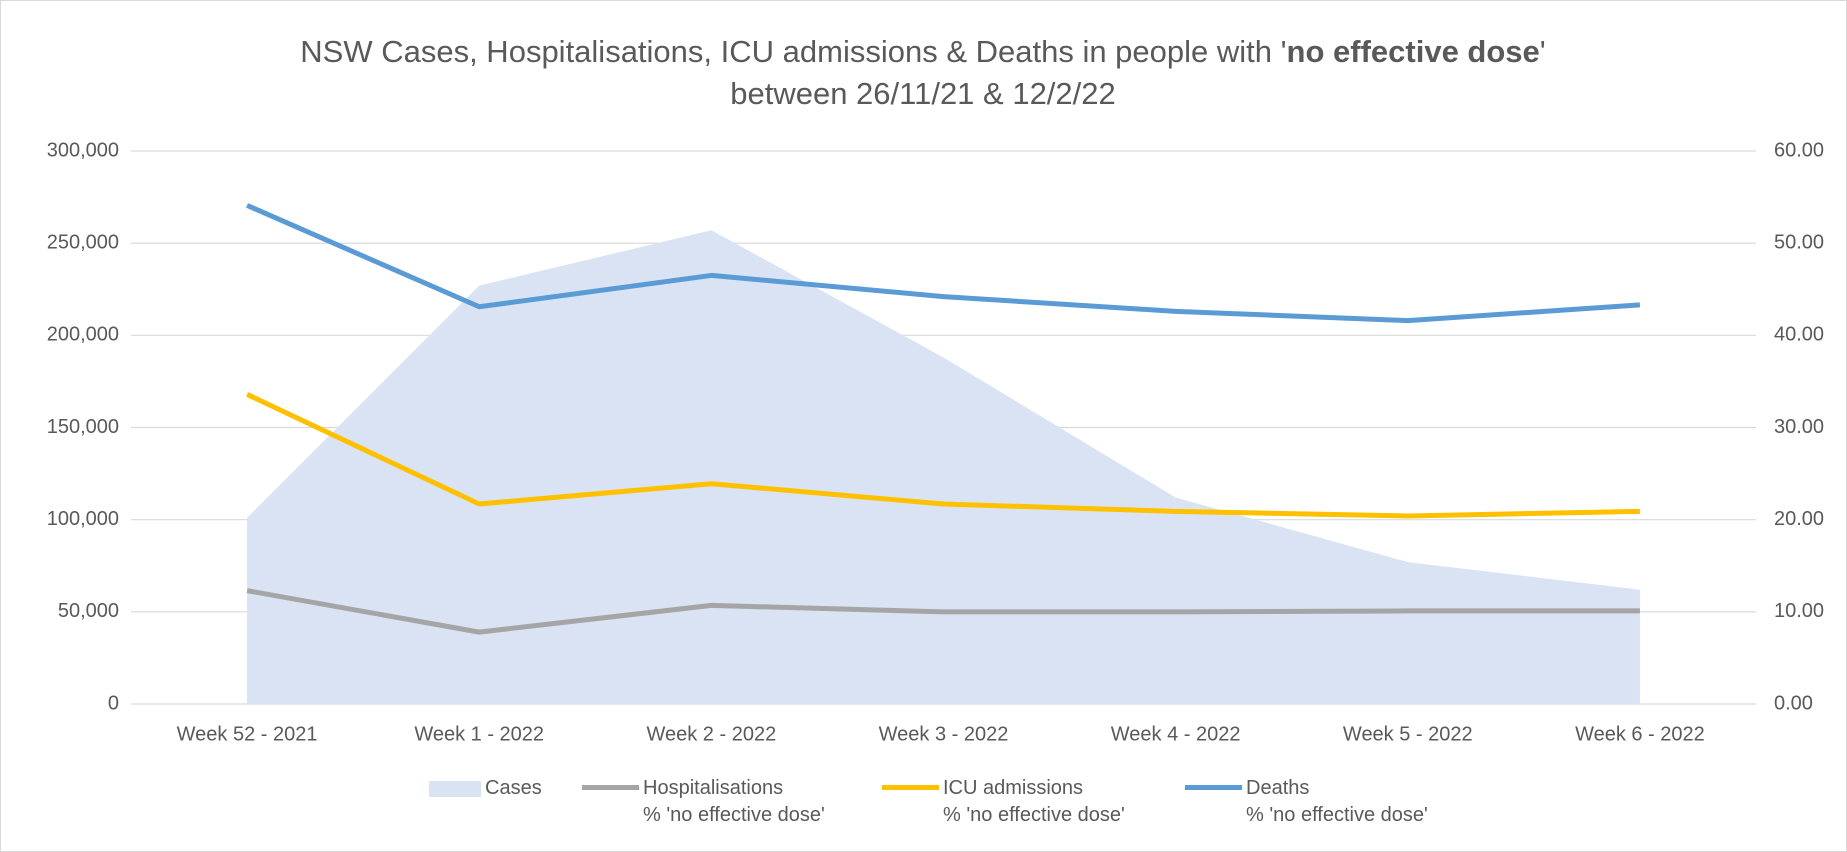 Image resolution: width=1847 pixels, height=852 pixels. What do you see at coordinates (83, 150) in the screenshot?
I see `y-tick-label: 300,000` at bounding box center [83, 150].